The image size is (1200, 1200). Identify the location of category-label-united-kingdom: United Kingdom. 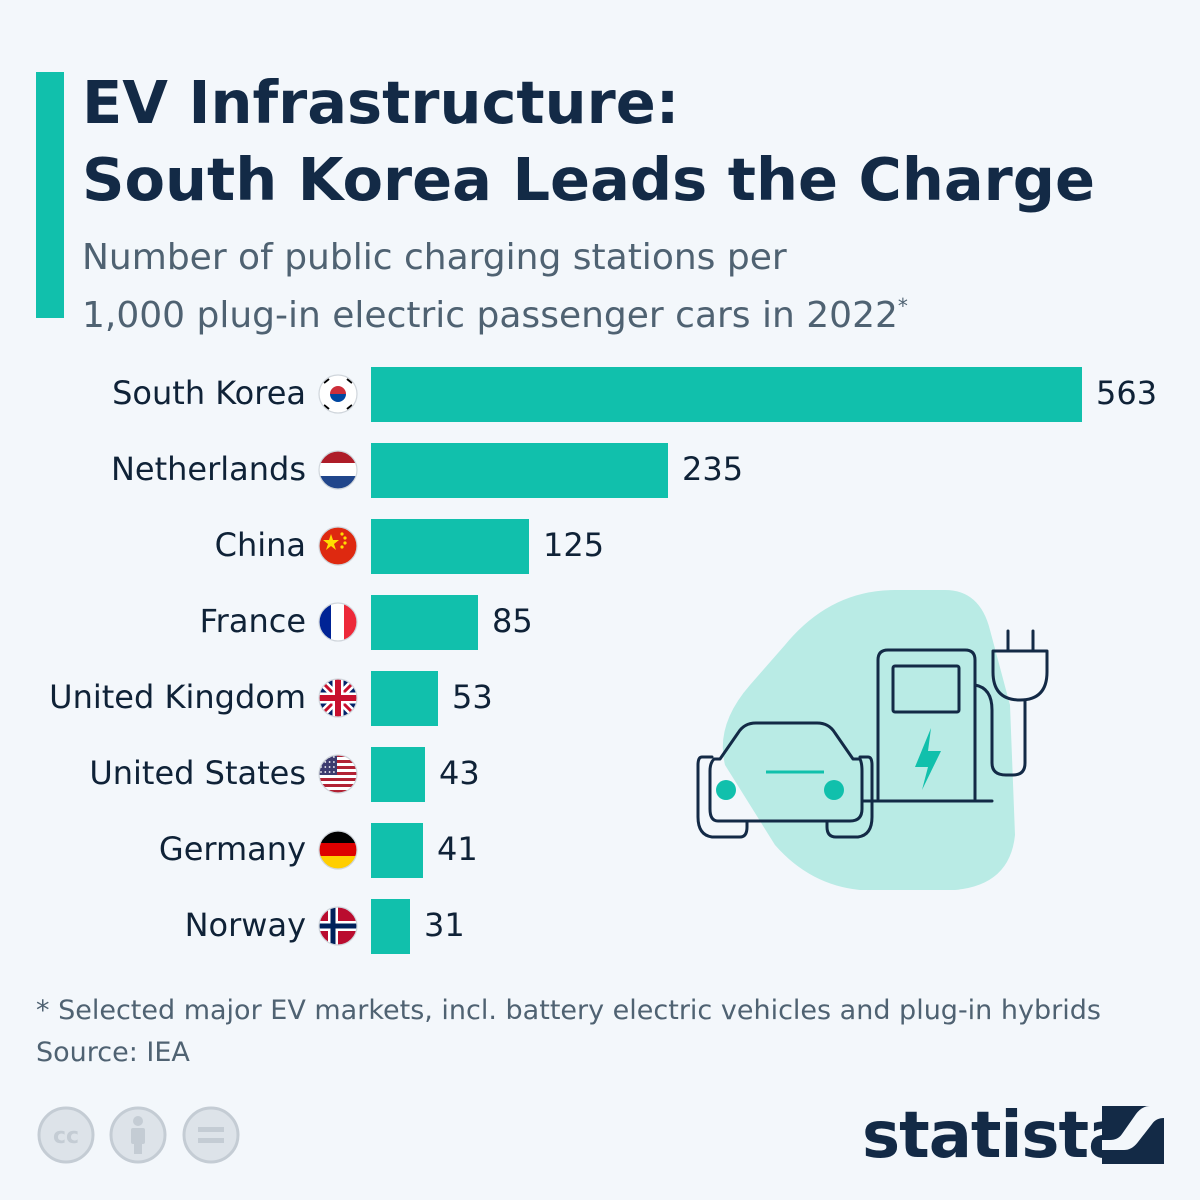
(177, 697).